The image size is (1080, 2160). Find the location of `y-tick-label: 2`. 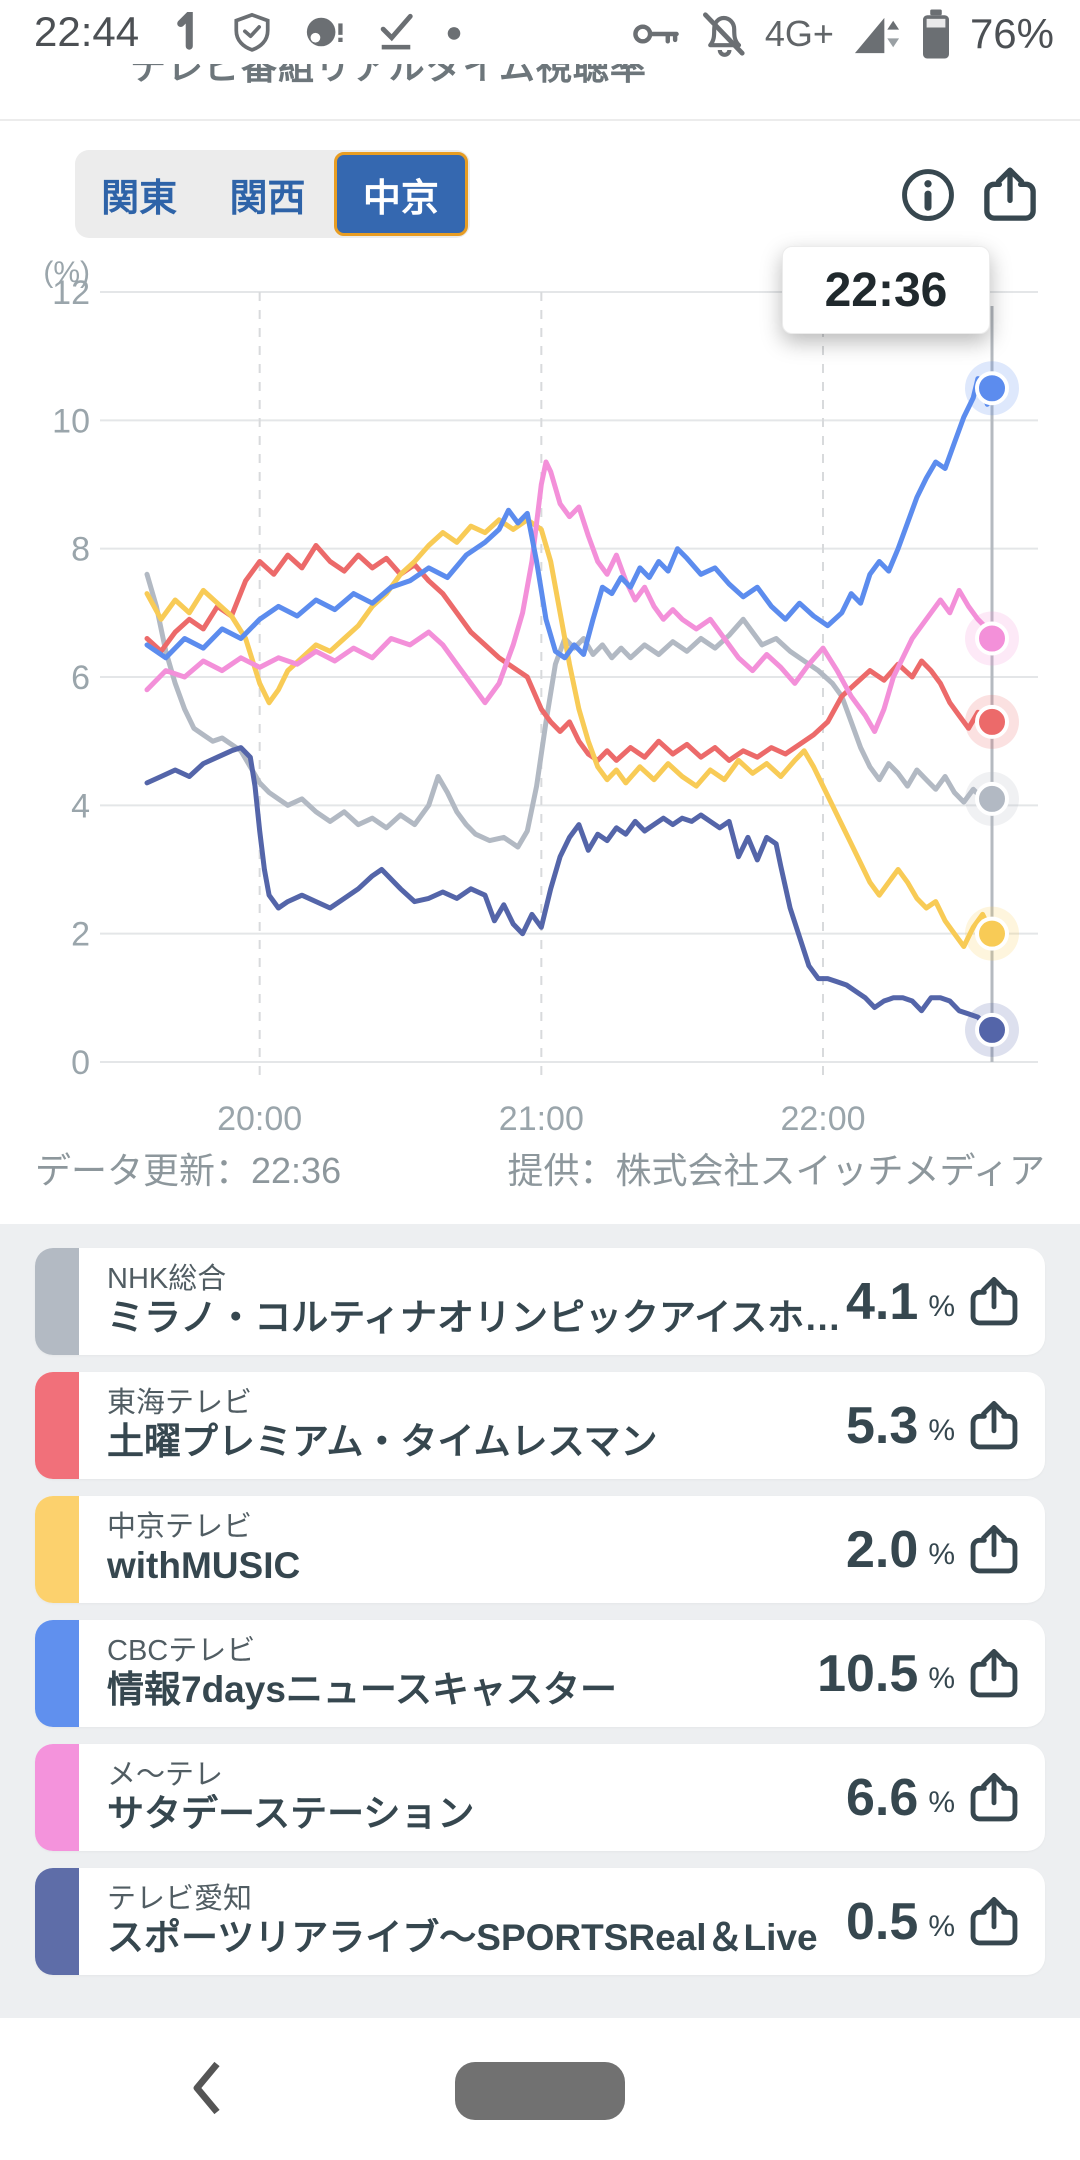

y-tick-label: 2 is located at coordinates (80, 935).